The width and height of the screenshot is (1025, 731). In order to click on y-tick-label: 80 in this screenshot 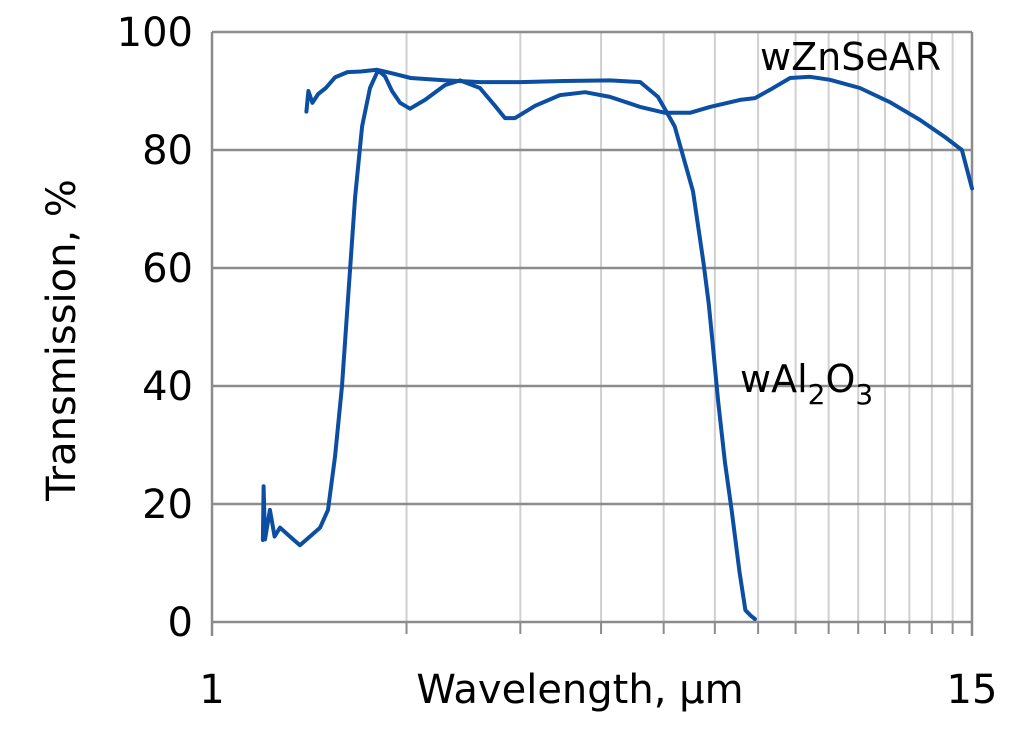, I will do `click(167, 151)`.